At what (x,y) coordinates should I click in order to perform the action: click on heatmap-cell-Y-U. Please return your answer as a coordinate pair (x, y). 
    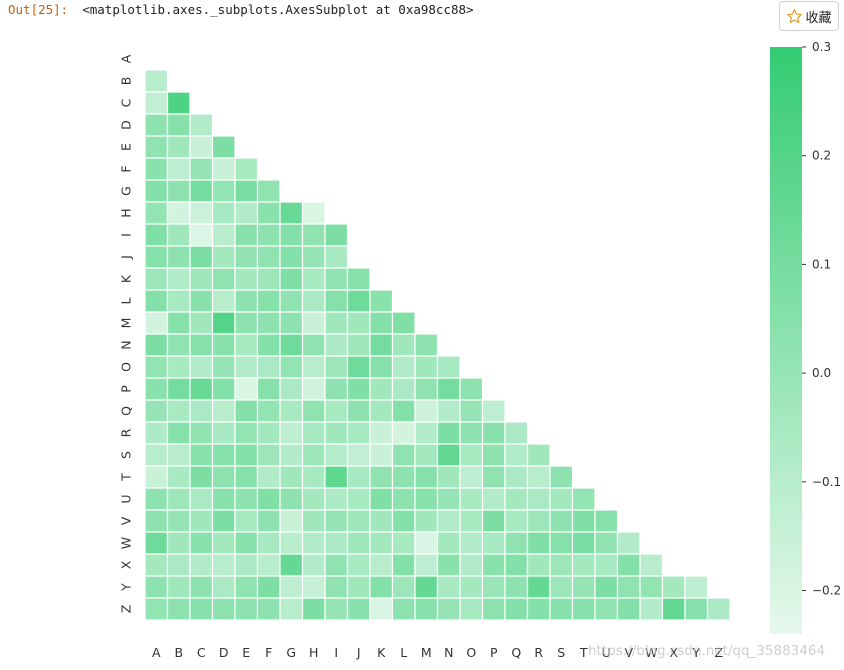
    Looking at the image, I should click on (606, 587).